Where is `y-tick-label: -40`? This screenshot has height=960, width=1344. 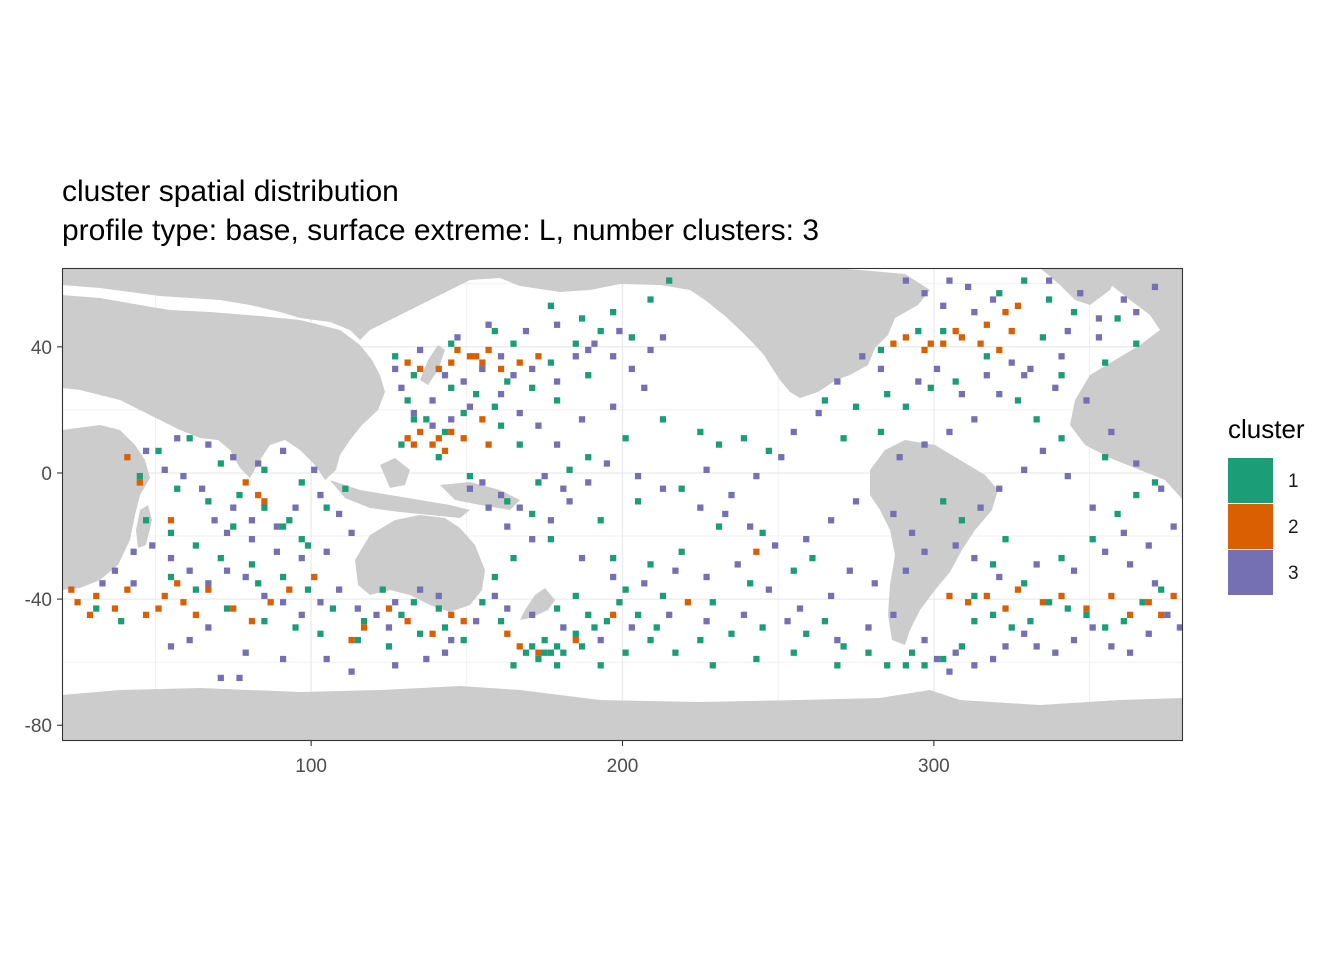 y-tick-label: -40 is located at coordinates (38, 600).